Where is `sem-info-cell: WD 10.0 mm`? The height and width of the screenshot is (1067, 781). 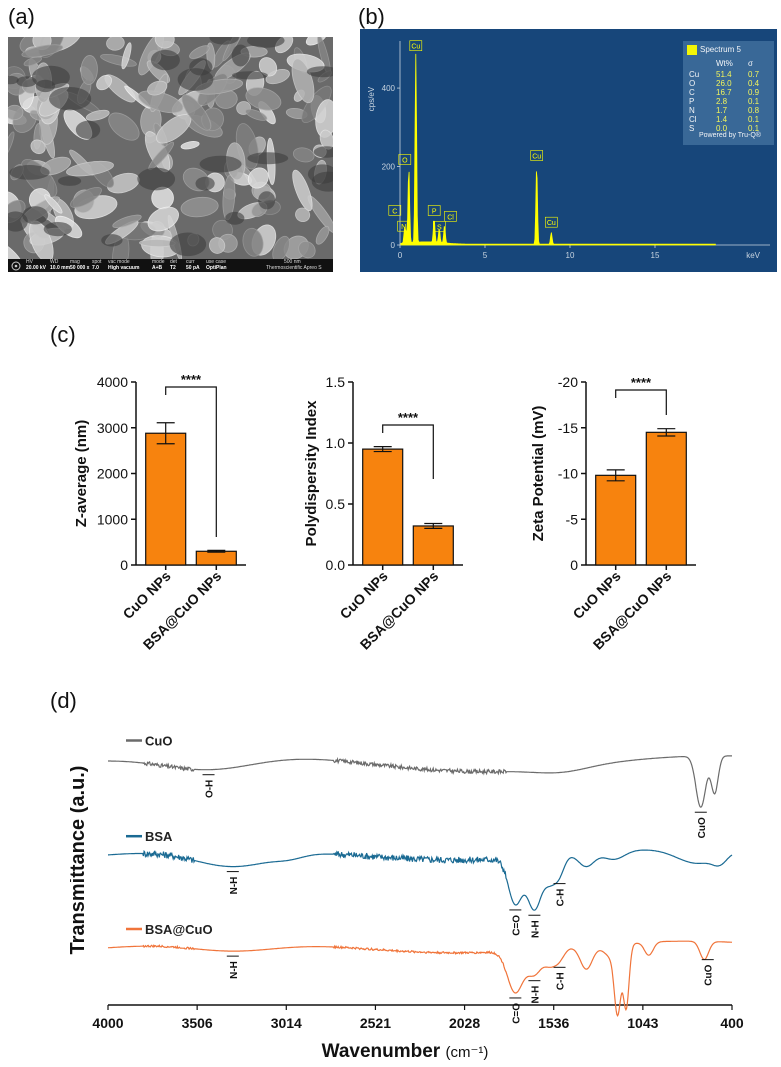
sem-info-cell: WD 10.0 mm is located at coordinates (60, 265).